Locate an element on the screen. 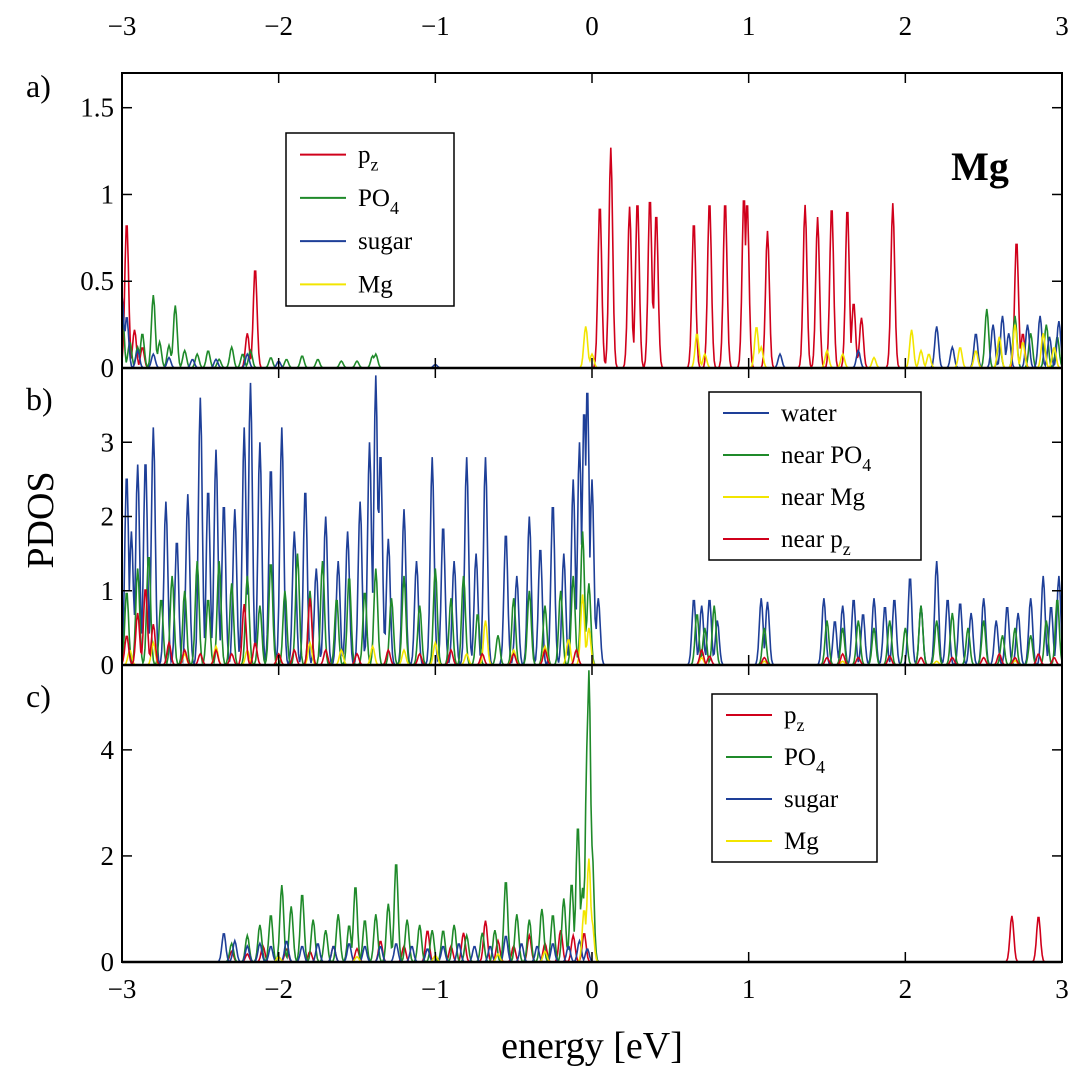 This screenshot has height=1066, width=1071. x-tick-label-top: 1 is located at coordinates (749, 26).